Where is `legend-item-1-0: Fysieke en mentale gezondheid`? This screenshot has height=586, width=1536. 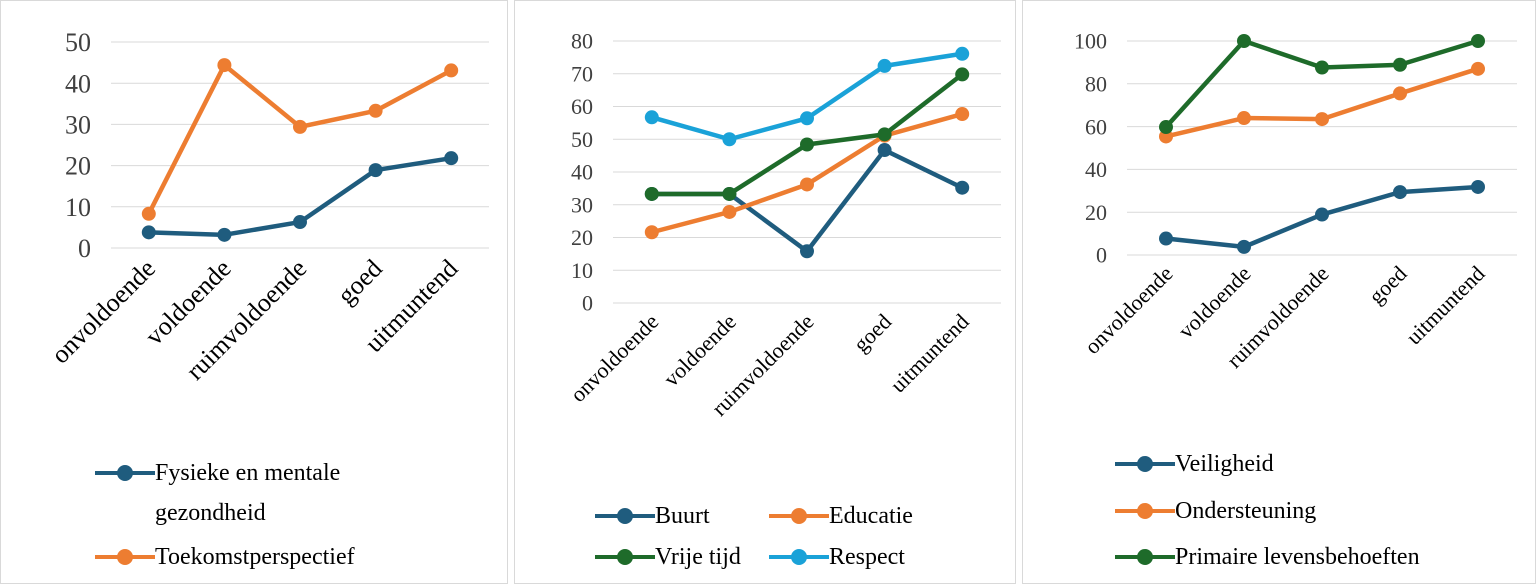 legend-item-1-0: Fysieke en mentale gezondheid is located at coordinates (260, 493).